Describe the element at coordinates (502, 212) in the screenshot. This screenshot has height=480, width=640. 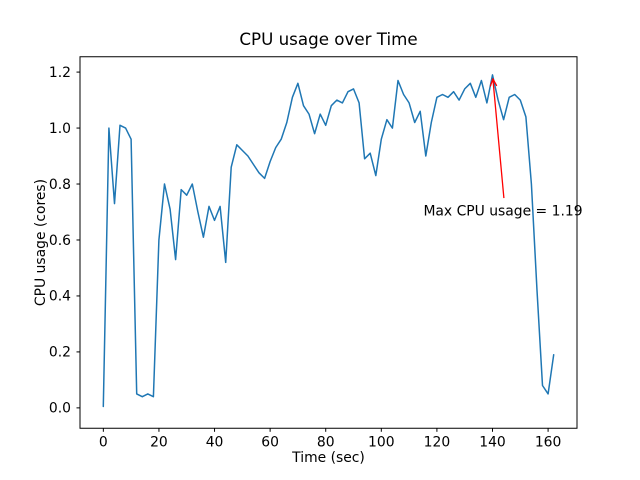
I see `max-annotation-text: Max CPU usage = 1.19` at that location.